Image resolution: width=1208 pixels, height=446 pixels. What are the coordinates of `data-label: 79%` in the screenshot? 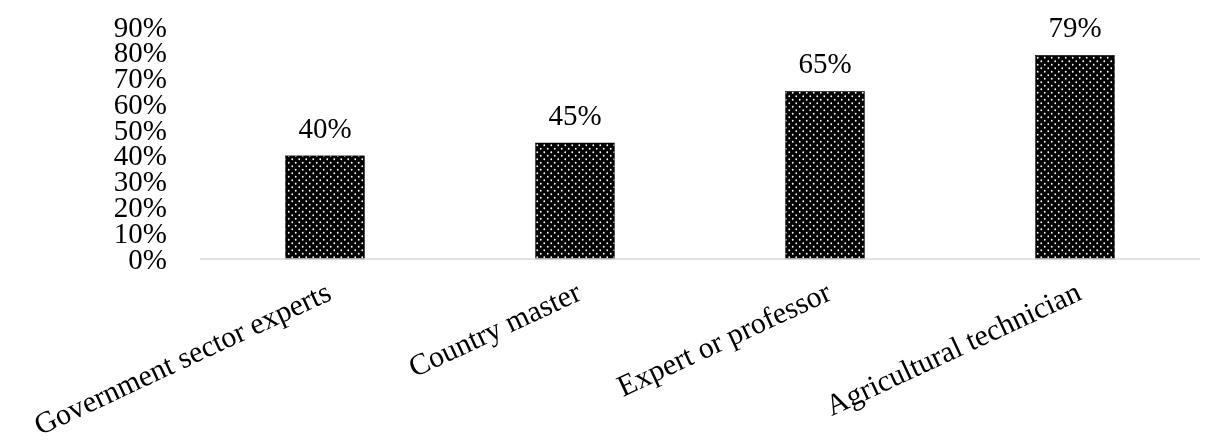 It's located at (1075, 27).